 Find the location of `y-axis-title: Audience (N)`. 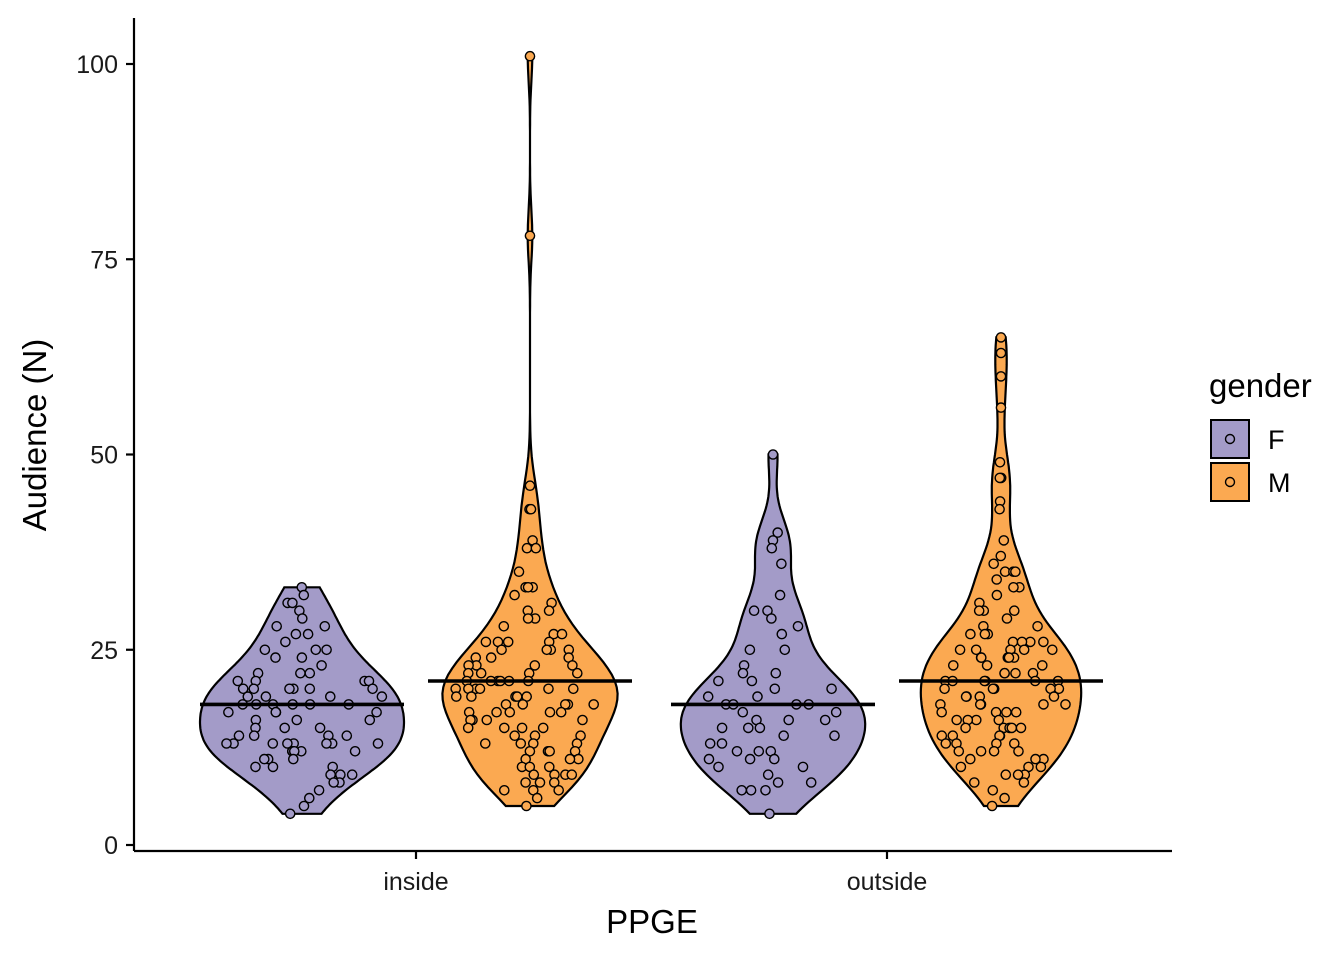

y-axis-title: Audience (N) is located at coordinates (34, 435).